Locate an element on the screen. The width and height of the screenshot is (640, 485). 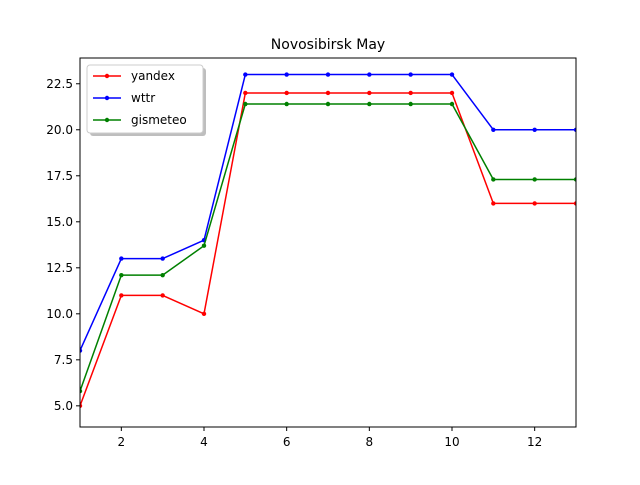
x-tick-label: 6 is located at coordinates (287, 442).